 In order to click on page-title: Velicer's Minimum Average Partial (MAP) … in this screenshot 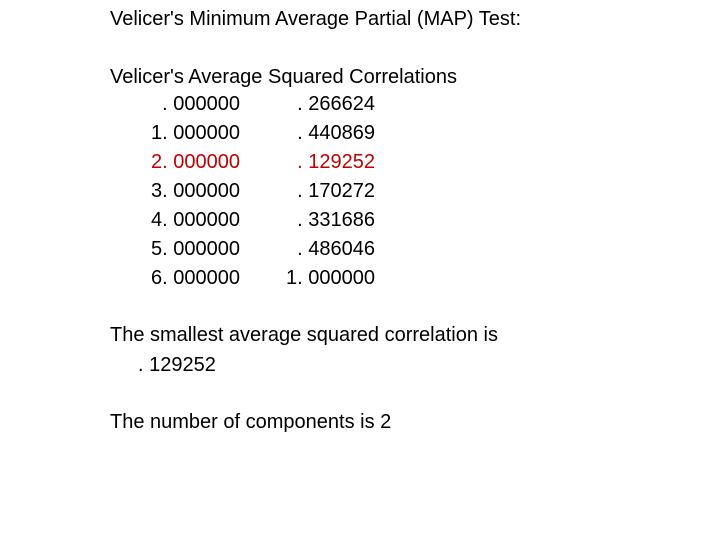, I will do `click(315, 19)`.